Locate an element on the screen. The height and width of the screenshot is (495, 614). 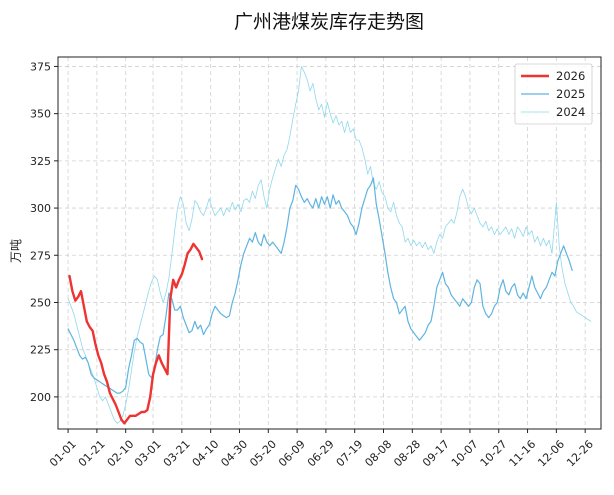
y-tick-label: 350 is located at coordinates (40, 114).